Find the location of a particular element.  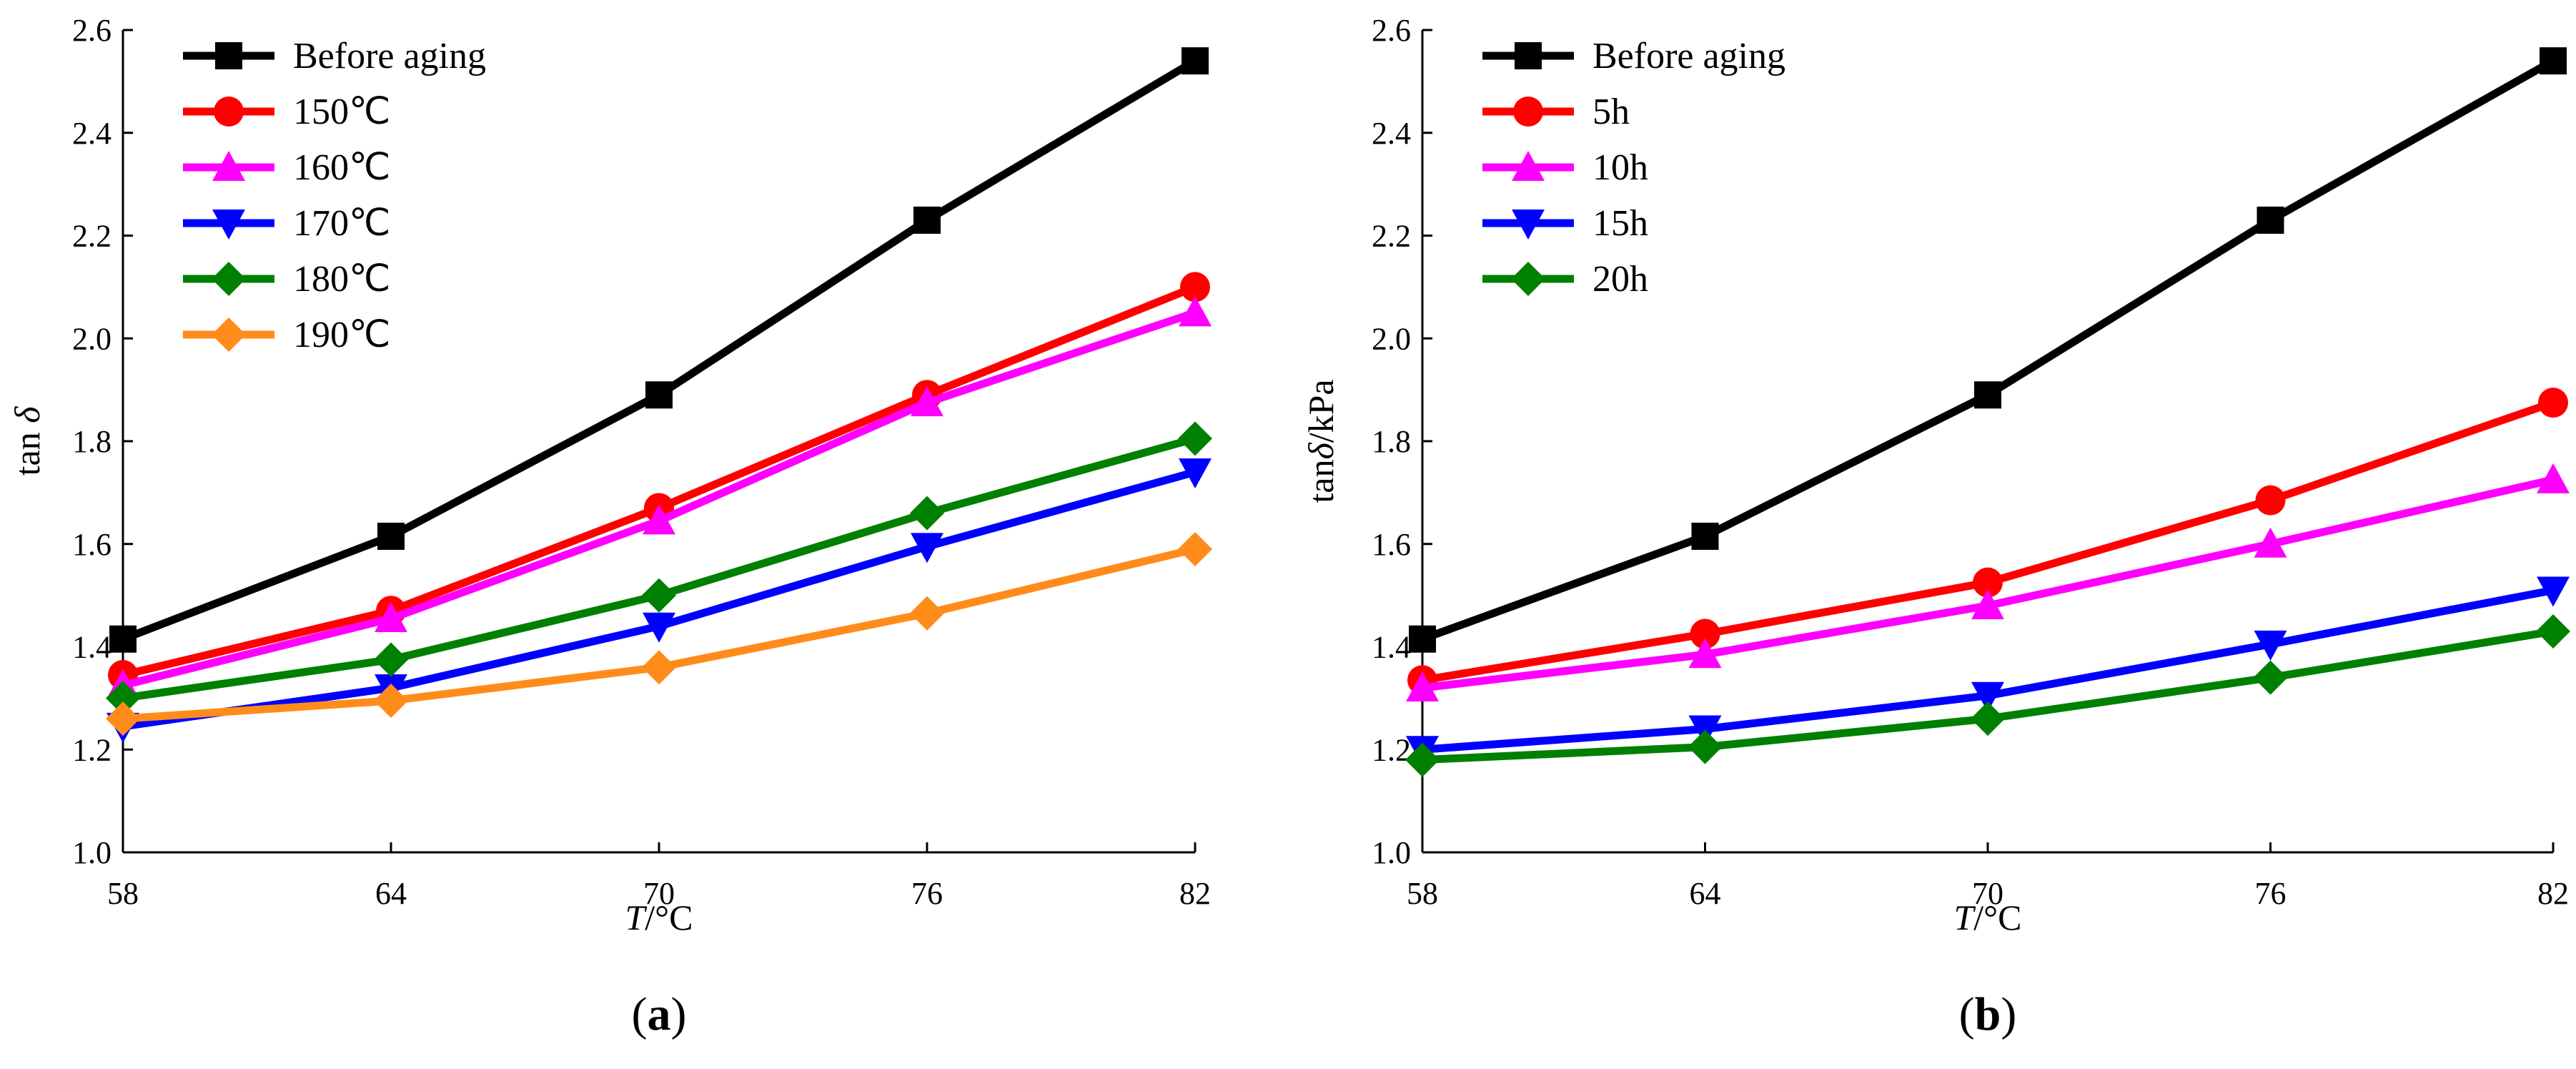

panel-a-y-tick-label: 1.6 is located at coordinates (92, 544).